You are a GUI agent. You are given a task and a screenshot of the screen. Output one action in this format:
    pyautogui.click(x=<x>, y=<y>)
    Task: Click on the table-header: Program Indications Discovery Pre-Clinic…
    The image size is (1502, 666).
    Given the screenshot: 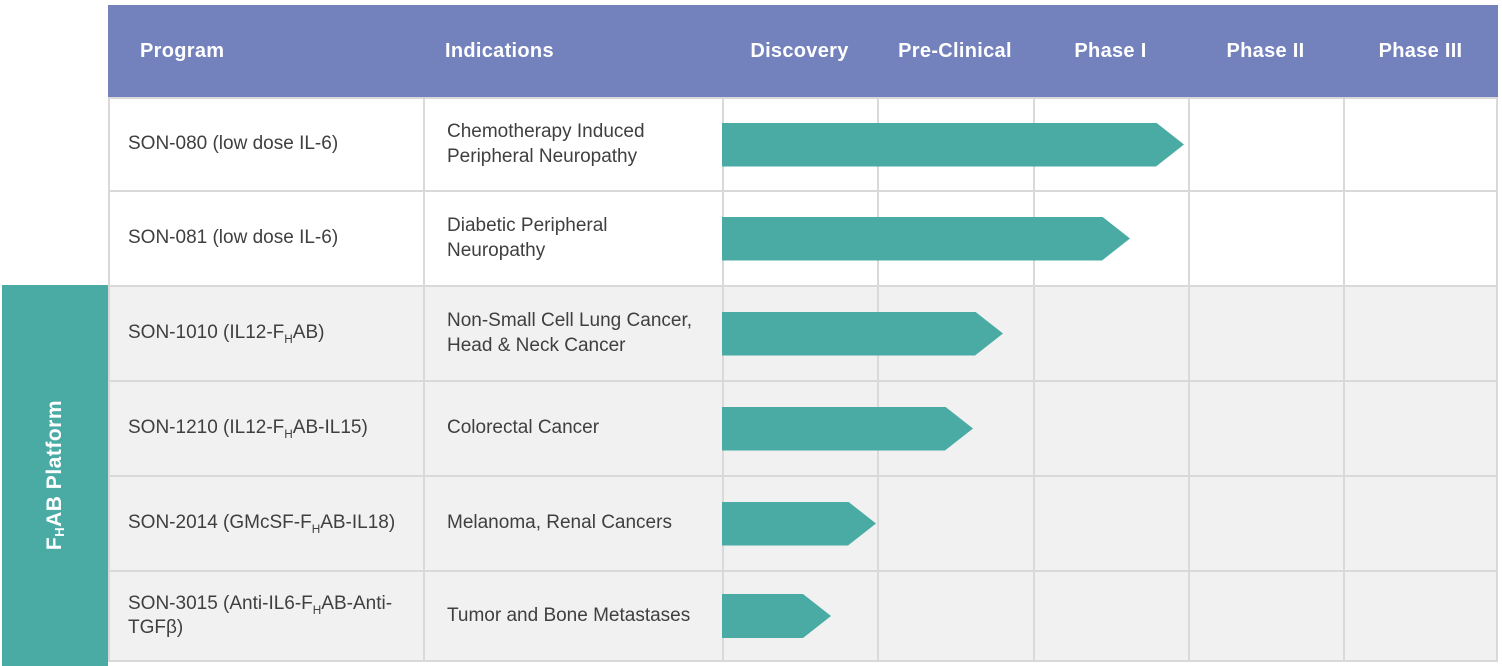 What is the action you would take?
    pyautogui.click(x=803, y=51)
    